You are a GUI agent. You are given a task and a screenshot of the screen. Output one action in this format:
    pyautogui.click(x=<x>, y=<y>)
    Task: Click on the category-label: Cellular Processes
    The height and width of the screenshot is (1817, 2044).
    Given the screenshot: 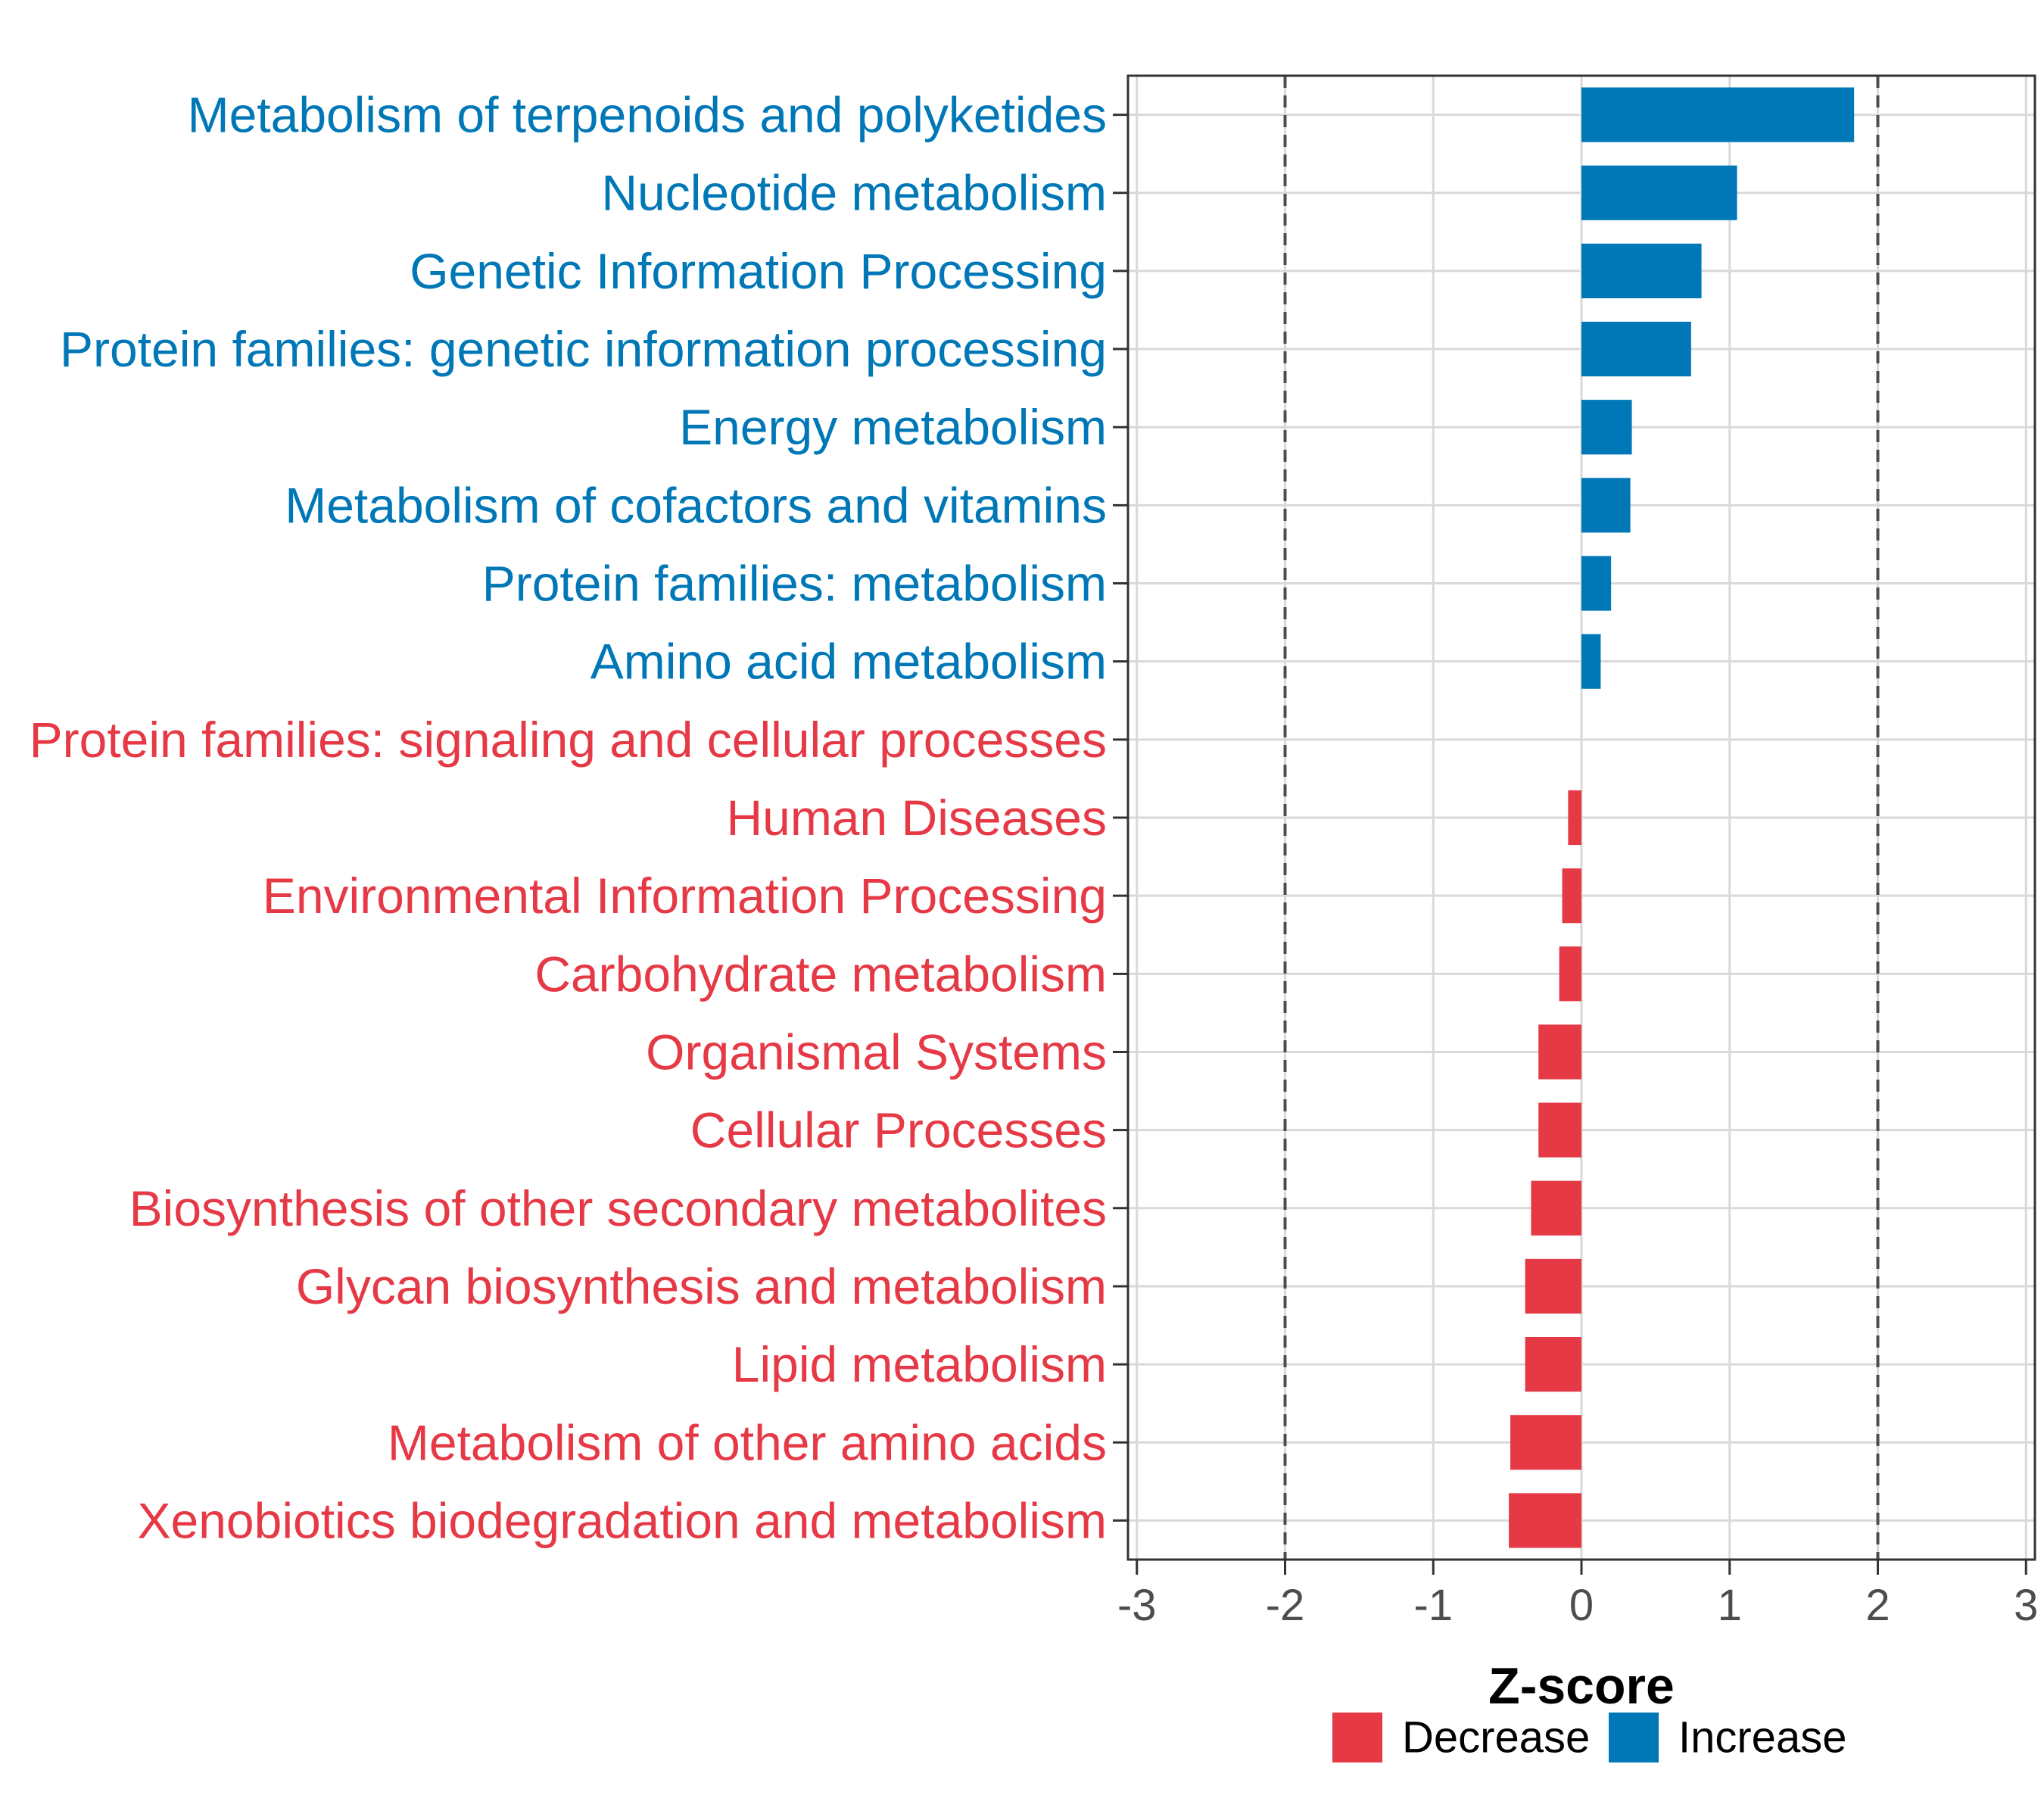 What is the action you would take?
    pyautogui.click(x=898, y=1130)
    